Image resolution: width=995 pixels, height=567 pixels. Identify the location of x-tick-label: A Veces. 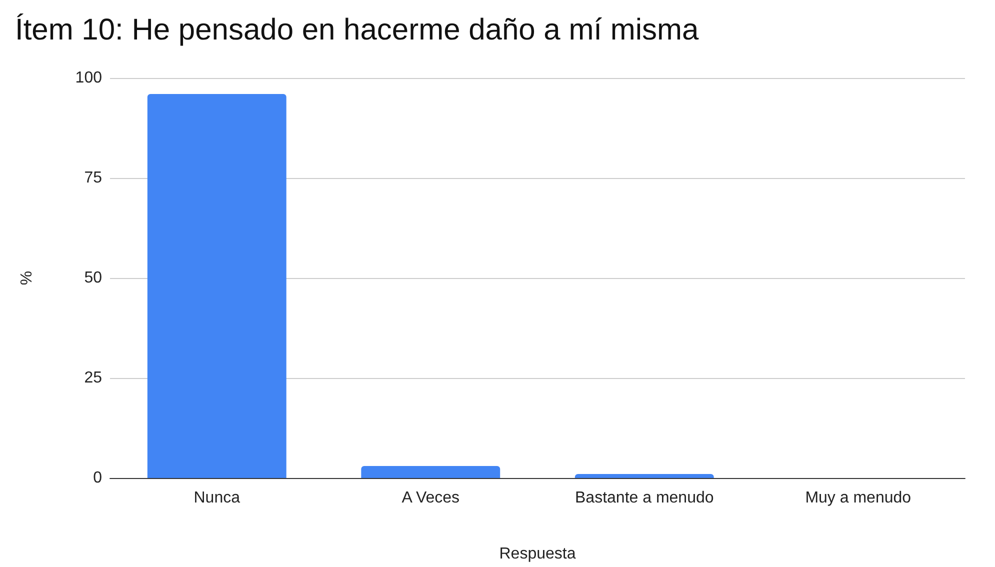
(431, 498).